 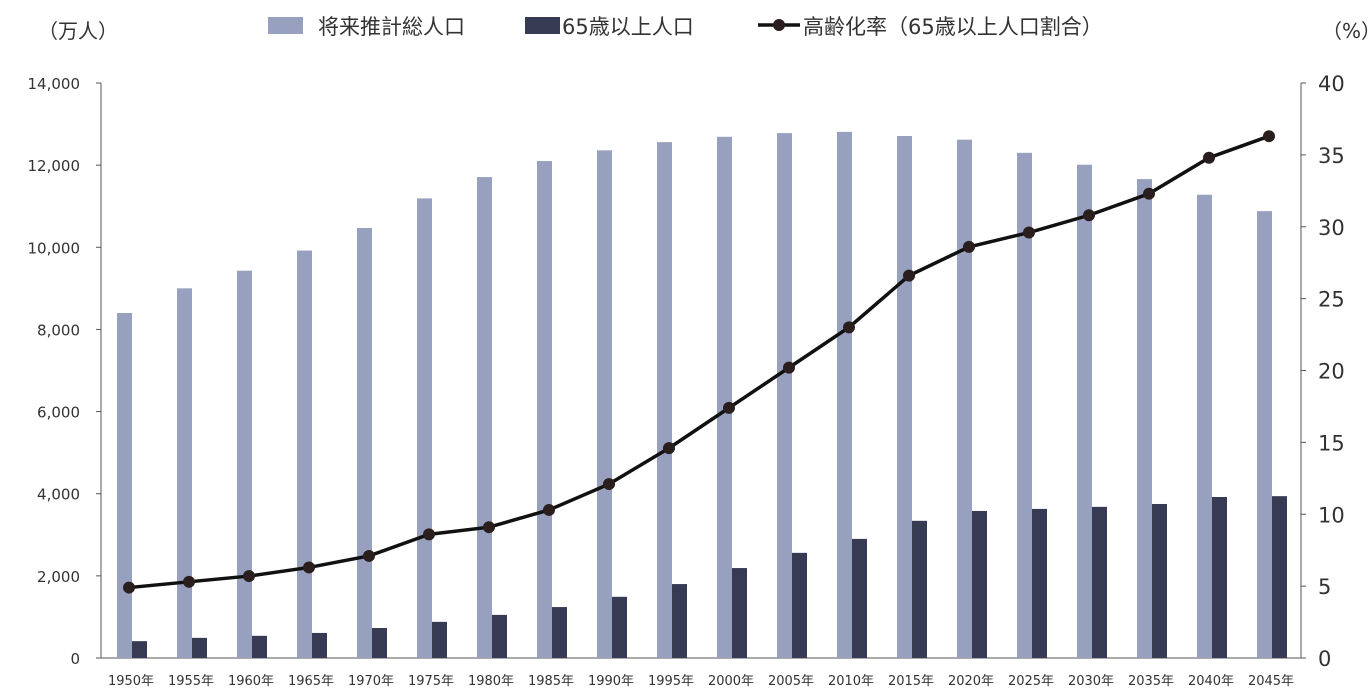 What do you see at coordinates (54, 248) in the screenshot?
I see `left-tick-label: 10,000` at bounding box center [54, 248].